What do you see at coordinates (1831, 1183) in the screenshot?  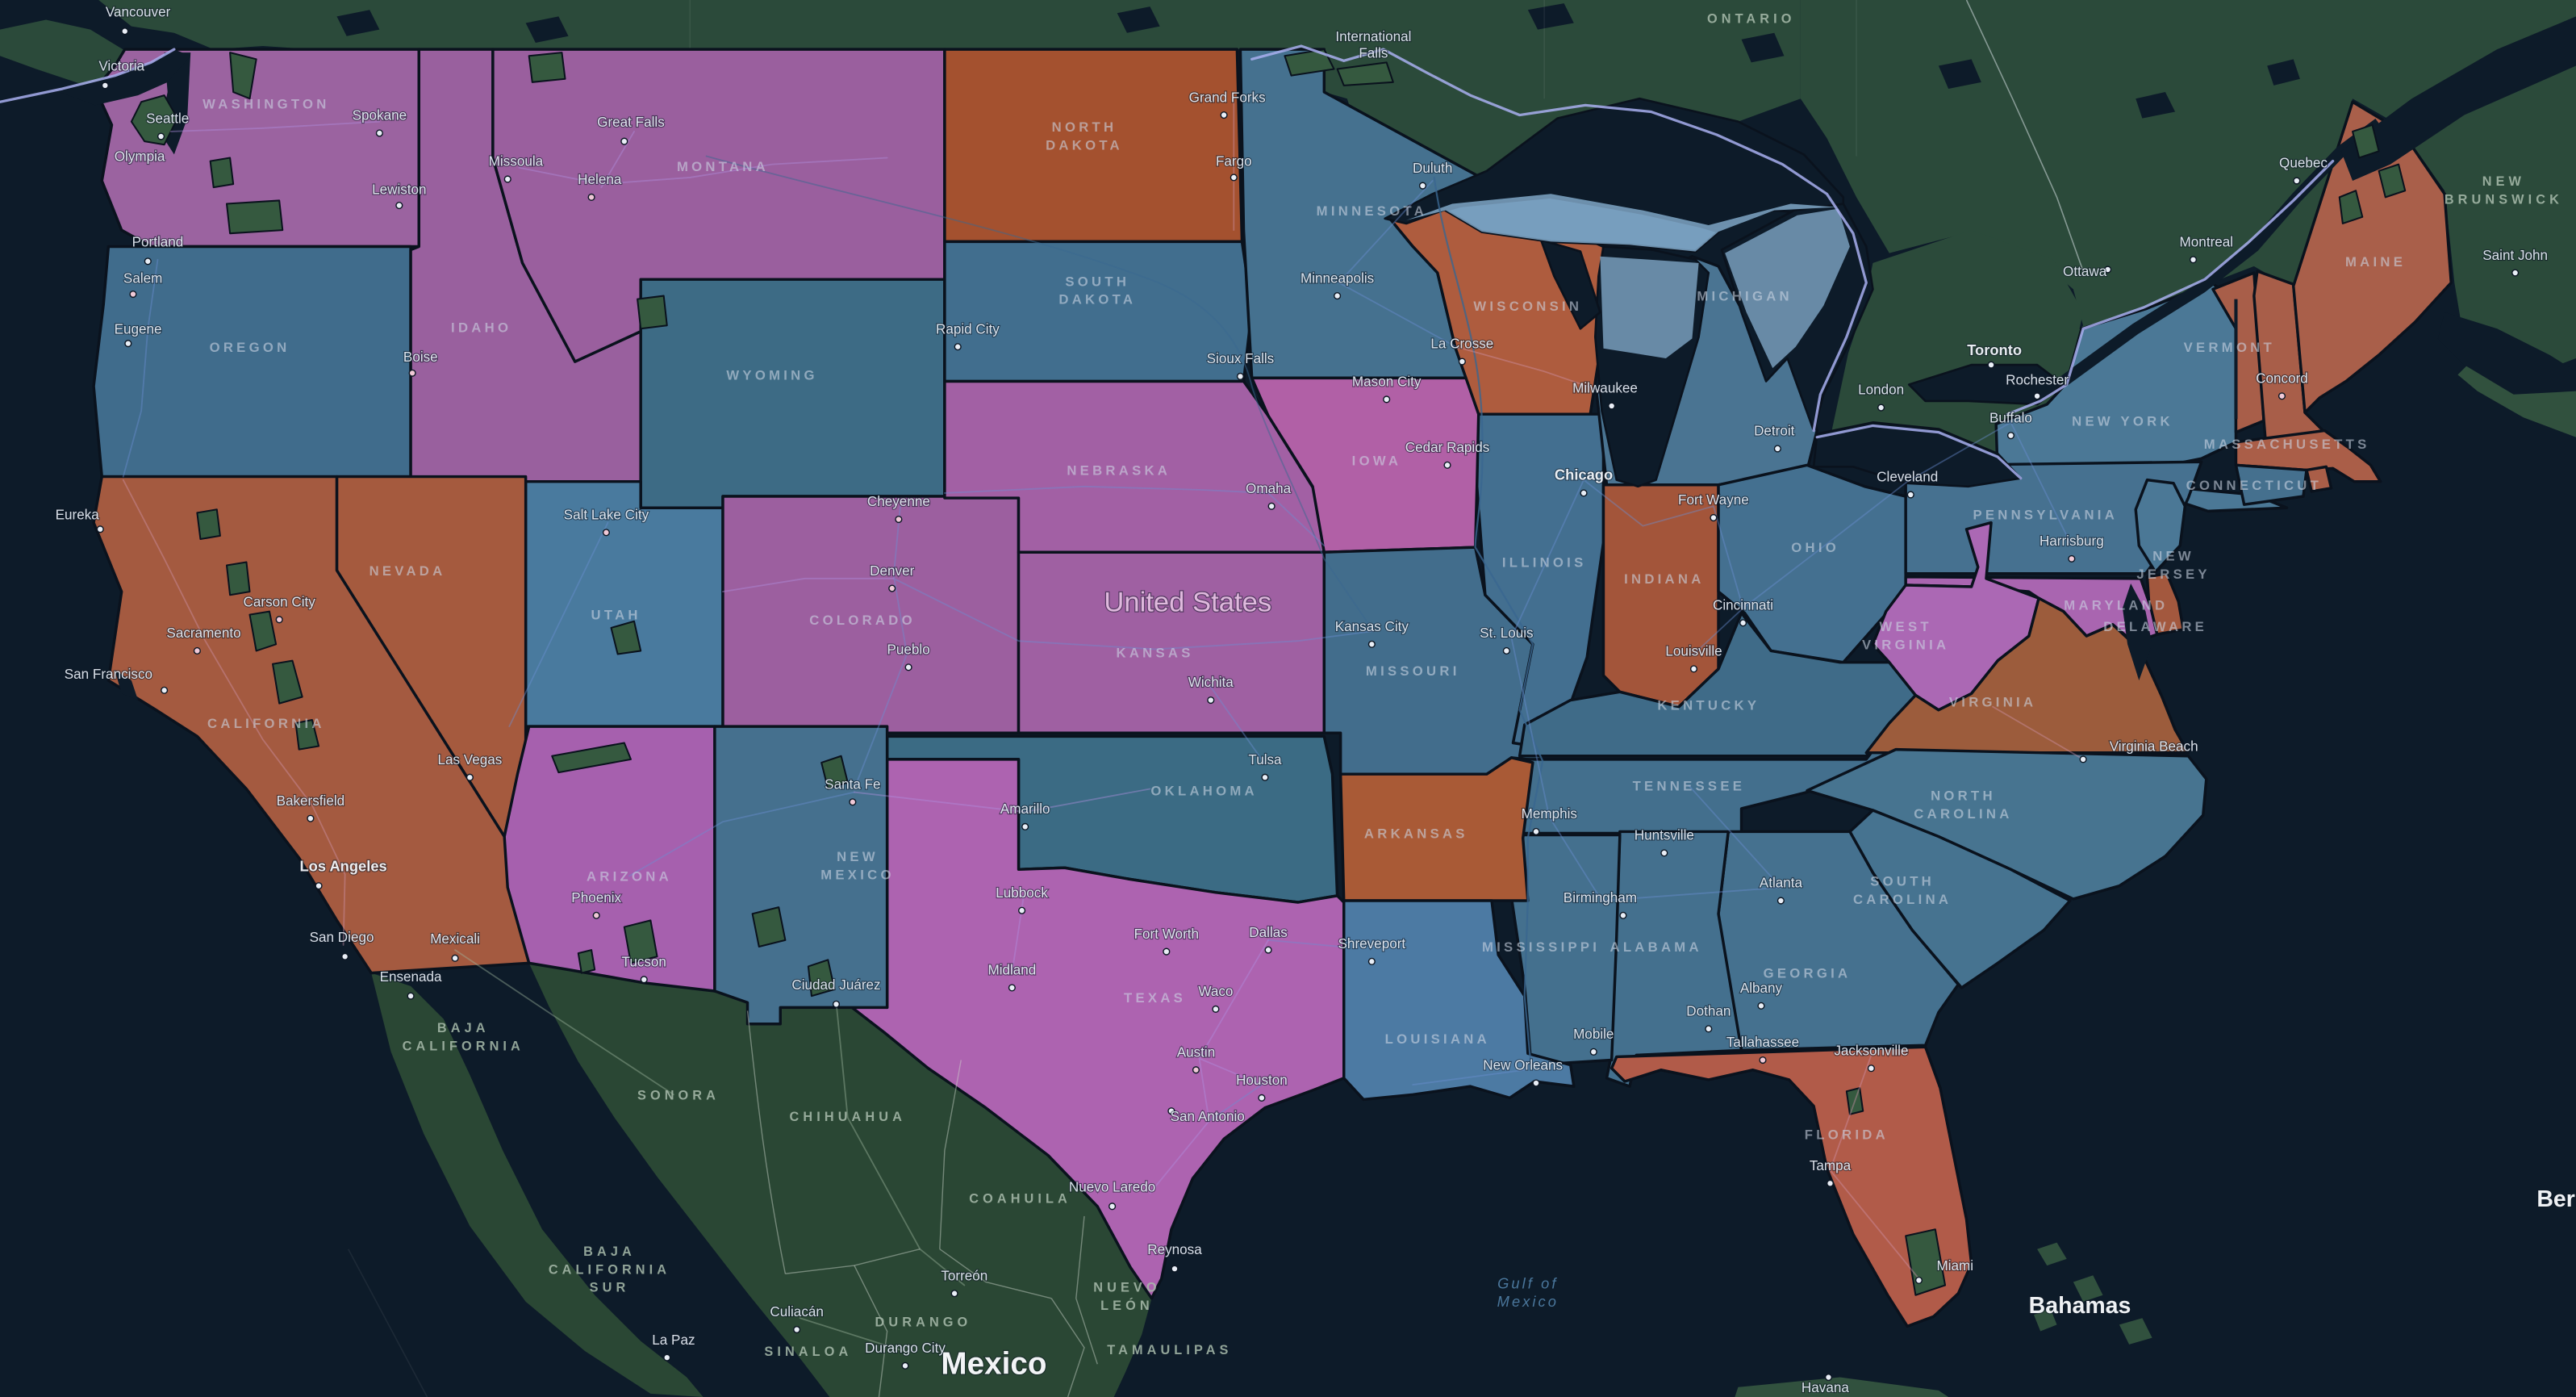 I see `city-dot-tampa` at bounding box center [1831, 1183].